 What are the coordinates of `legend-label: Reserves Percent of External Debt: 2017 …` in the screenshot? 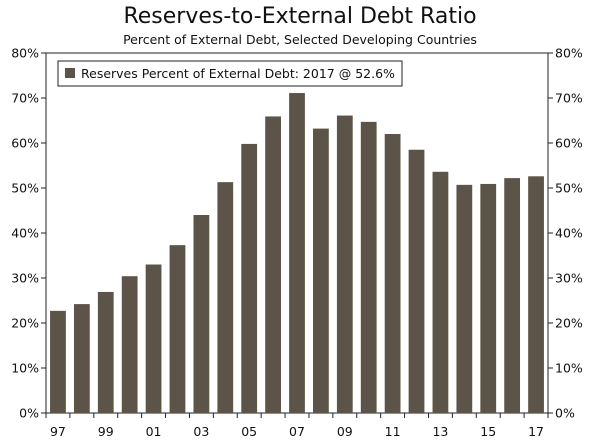 It's located at (238, 73).